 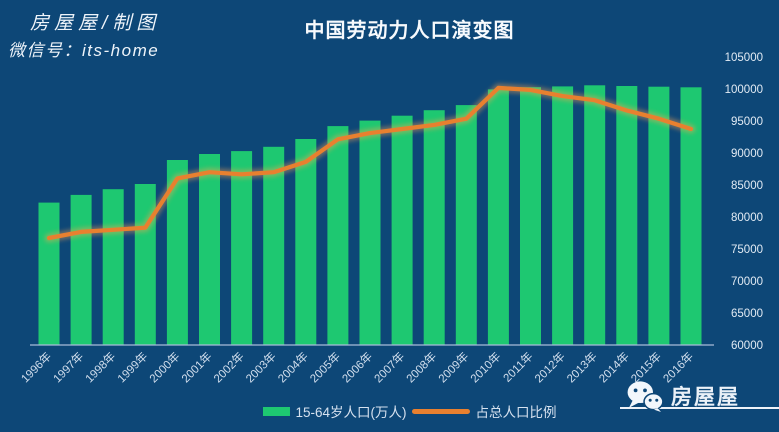 What do you see at coordinates (699, 408) in the screenshot?
I see `logo-underline` at bounding box center [699, 408].